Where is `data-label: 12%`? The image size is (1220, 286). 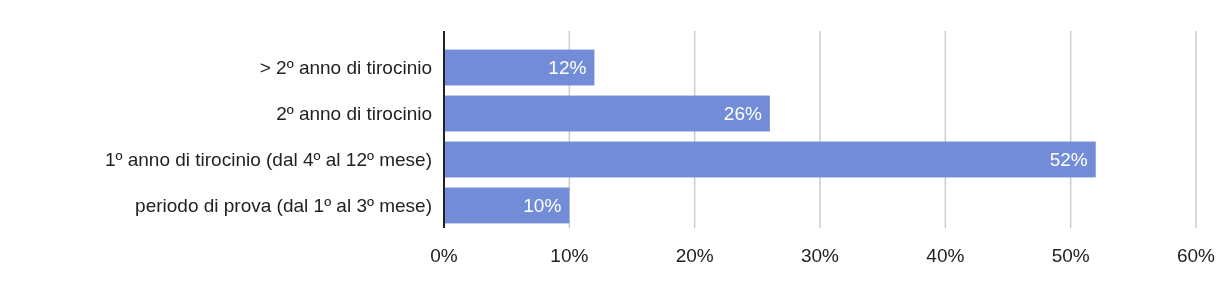 data-label: 12% is located at coordinates (567, 68).